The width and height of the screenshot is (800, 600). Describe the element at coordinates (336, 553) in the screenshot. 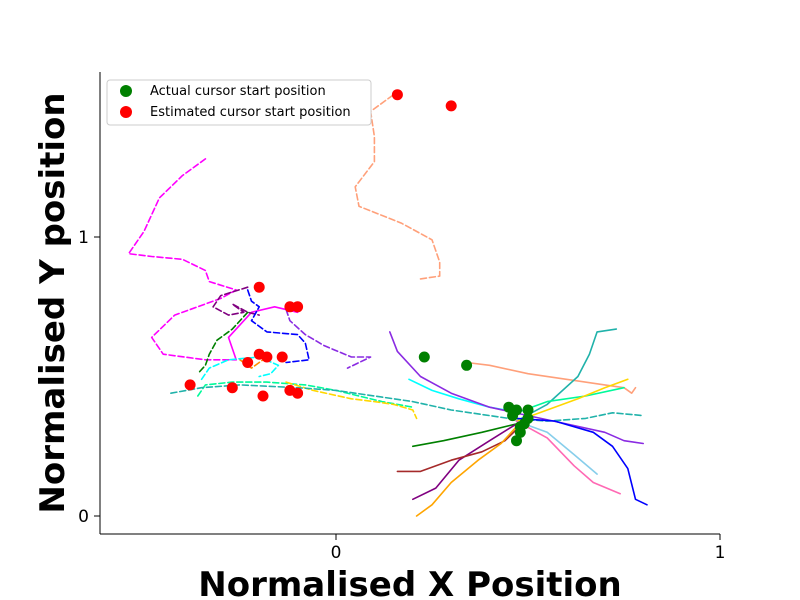

I see `x-tick-label-0: 0` at that location.